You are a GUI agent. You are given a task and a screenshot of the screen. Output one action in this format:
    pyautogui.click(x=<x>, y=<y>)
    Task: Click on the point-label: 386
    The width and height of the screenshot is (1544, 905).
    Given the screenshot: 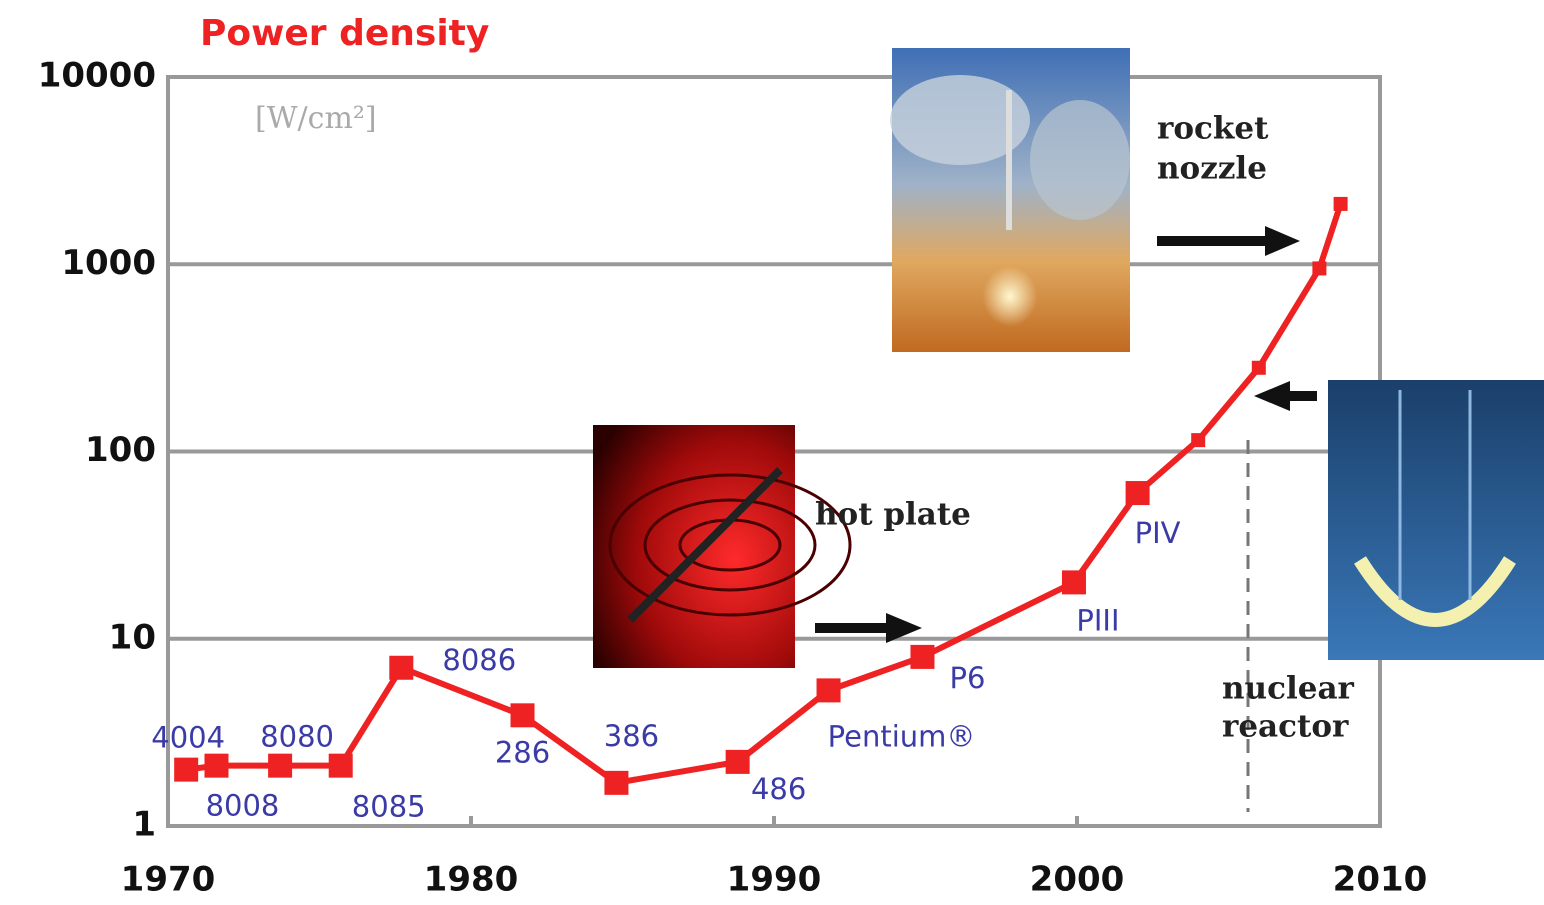 What is the action you would take?
    pyautogui.click(x=631, y=736)
    